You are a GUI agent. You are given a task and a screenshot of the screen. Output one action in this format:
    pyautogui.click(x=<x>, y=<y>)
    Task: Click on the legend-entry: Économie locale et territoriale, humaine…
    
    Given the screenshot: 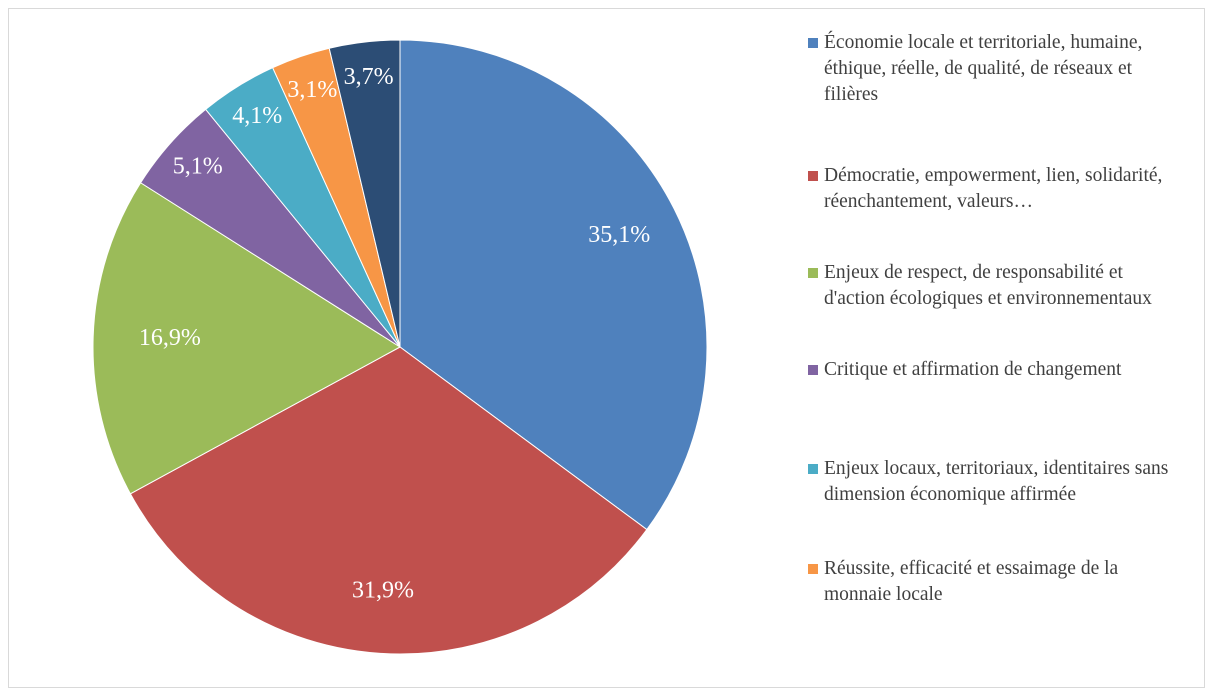 What is the action you would take?
    pyautogui.click(x=993, y=69)
    